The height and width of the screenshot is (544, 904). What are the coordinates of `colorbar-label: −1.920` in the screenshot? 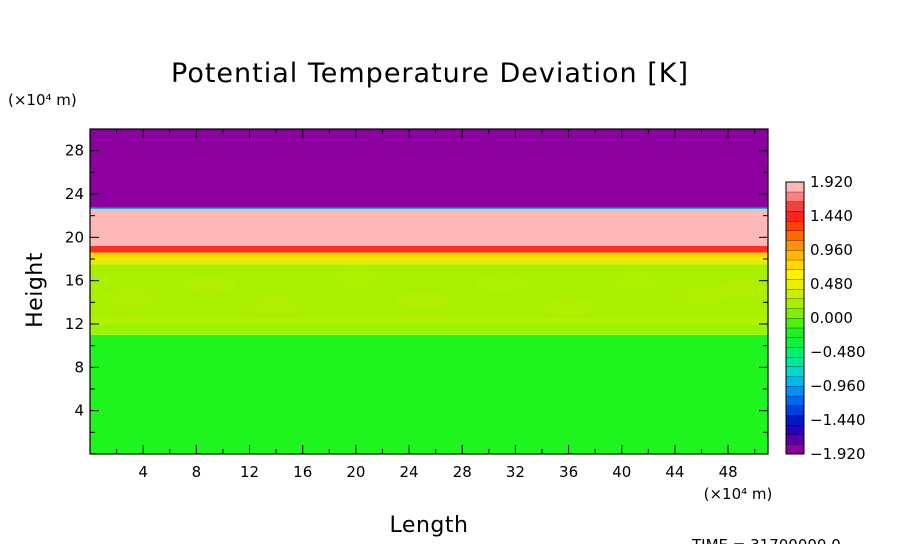 It's located at (838, 454).